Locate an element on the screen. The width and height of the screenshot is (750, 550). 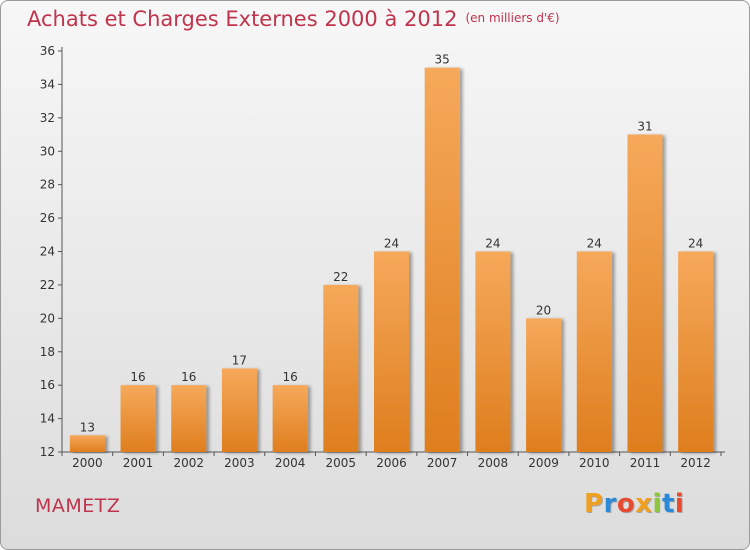
x-tick-label: 2011 is located at coordinates (645, 463).